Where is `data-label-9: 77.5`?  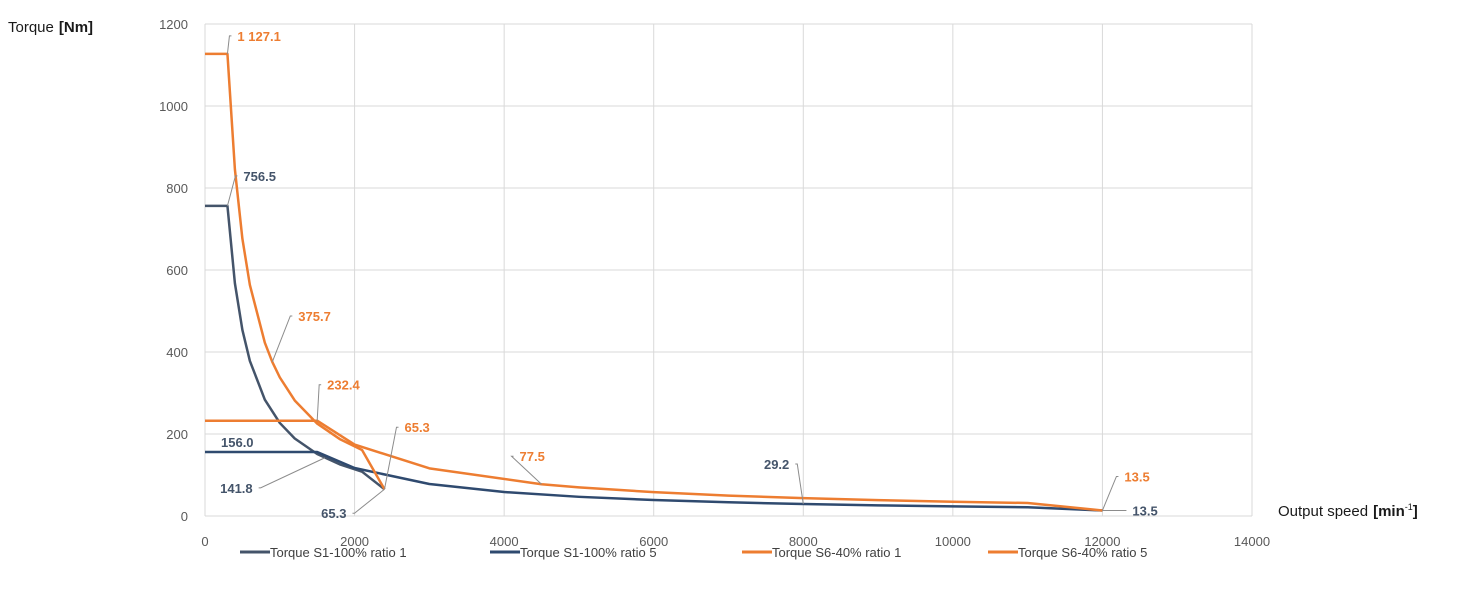 data-label-9: 77.5 is located at coordinates (532, 456).